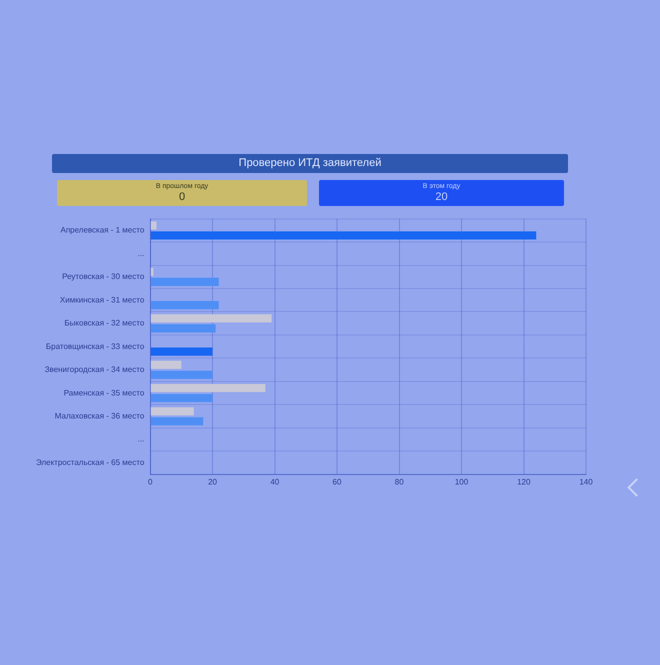  Describe the element at coordinates (102, 230) in the screenshot. I see `y-tick-label: Апрелевская - 1 место` at that location.